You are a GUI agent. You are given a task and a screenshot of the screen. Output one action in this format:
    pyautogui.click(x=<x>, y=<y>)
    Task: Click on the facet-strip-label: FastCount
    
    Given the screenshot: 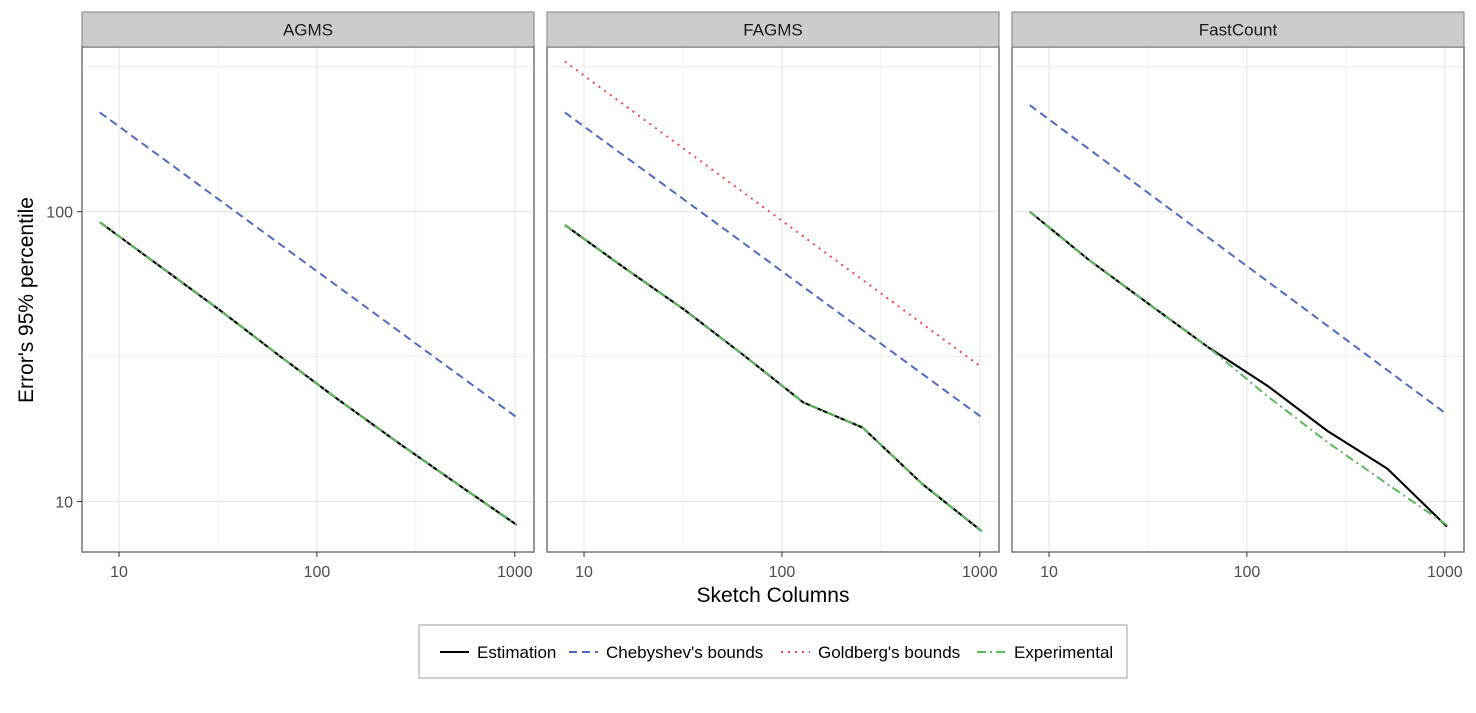 What is the action you would take?
    pyautogui.click(x=1238, y=30)
    